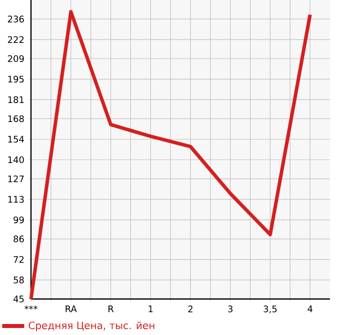 The width and height of the screenshot is (345, 335). Describe the element at coordinates (91, 326) in the screenshot. I see `legend-label: Средняя Цена, тыс. йен` at that location.